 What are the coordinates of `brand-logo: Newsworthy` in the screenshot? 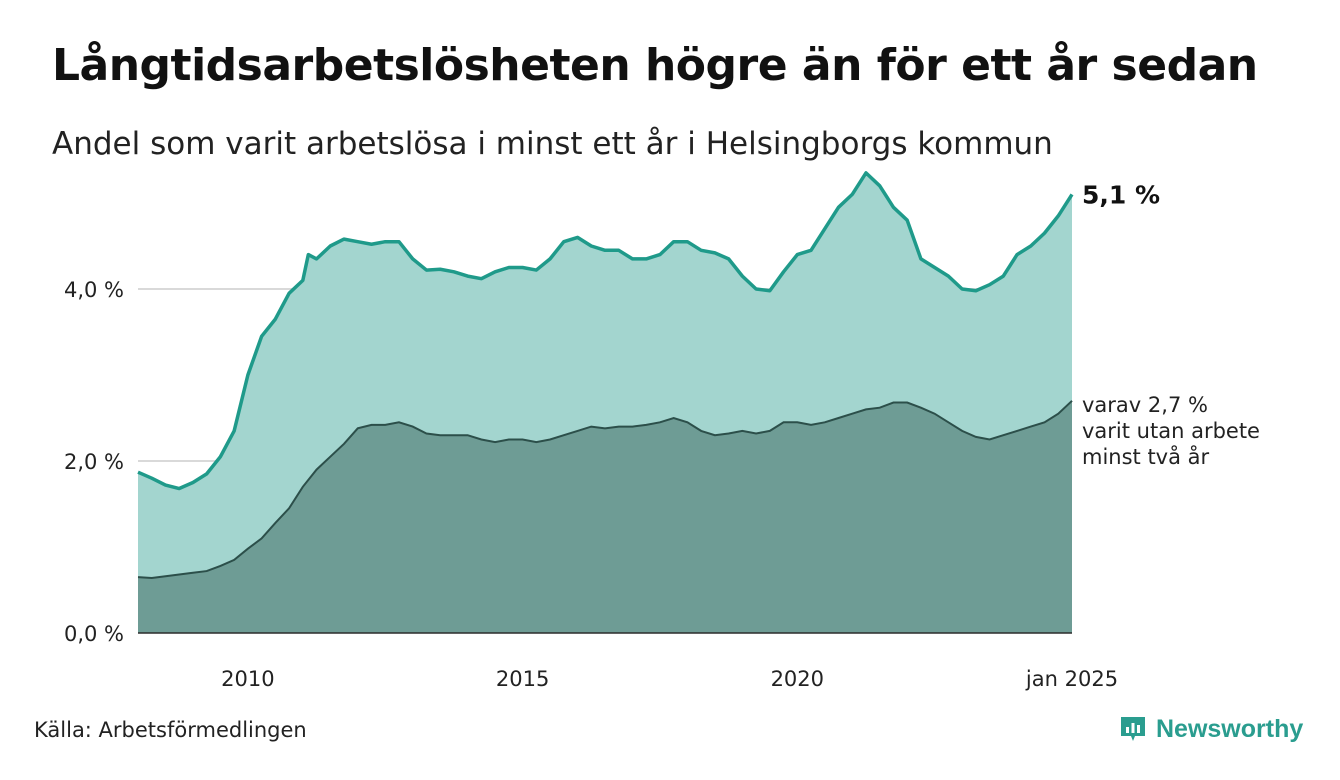 It's located at (1210, 729).